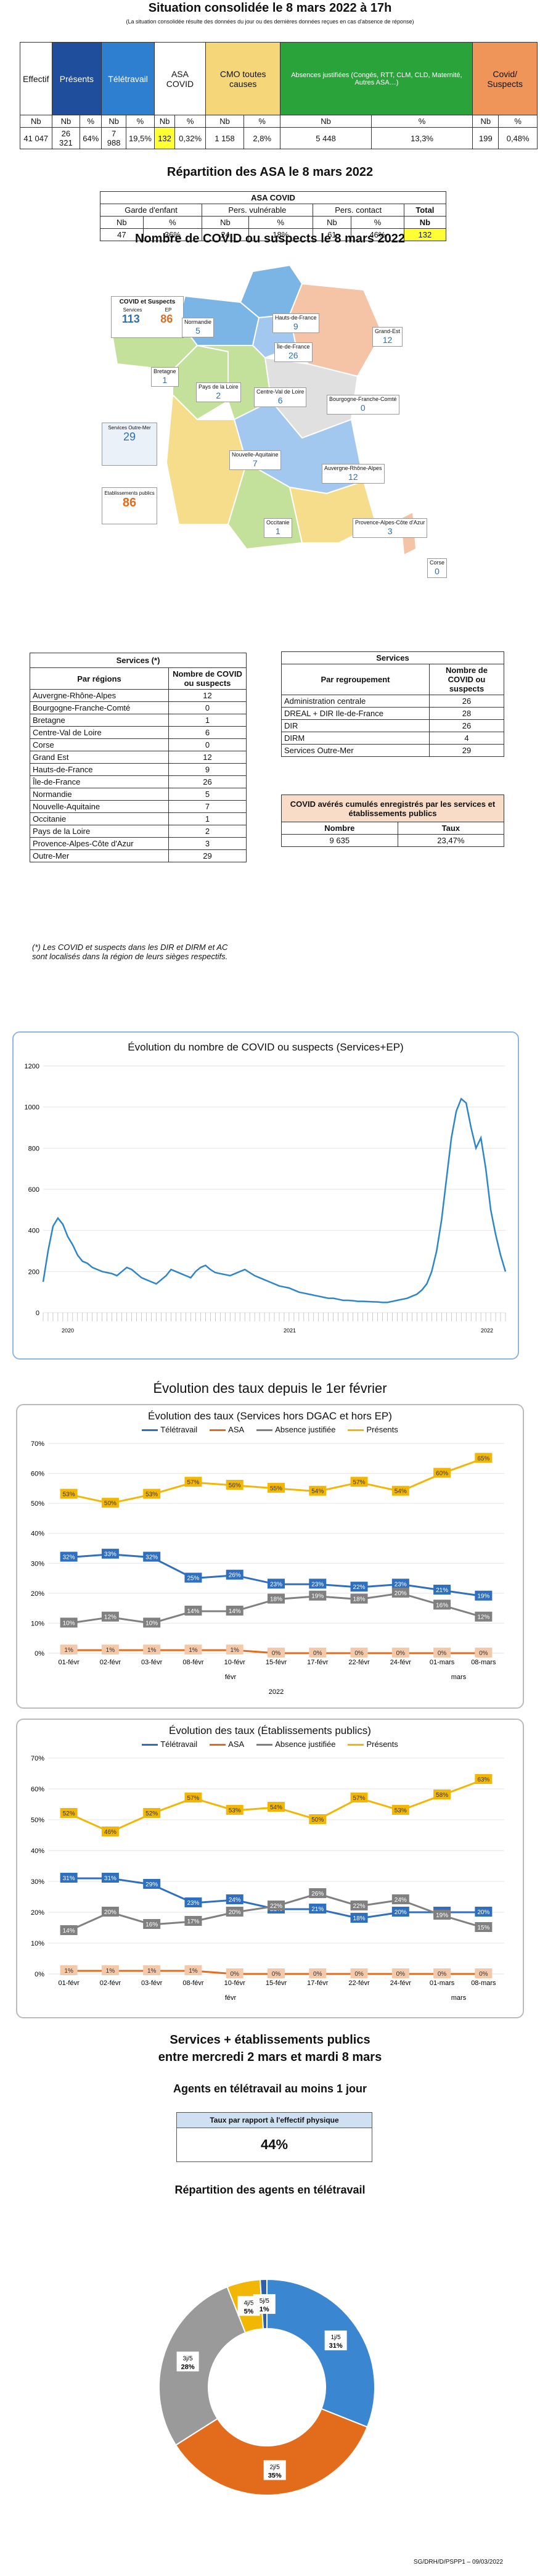 The height and width of the screenshot is (2576, 540). Describe the element at coordinates (336, 2346) in the screenshot. I see `slice-value: 31%` at that location.